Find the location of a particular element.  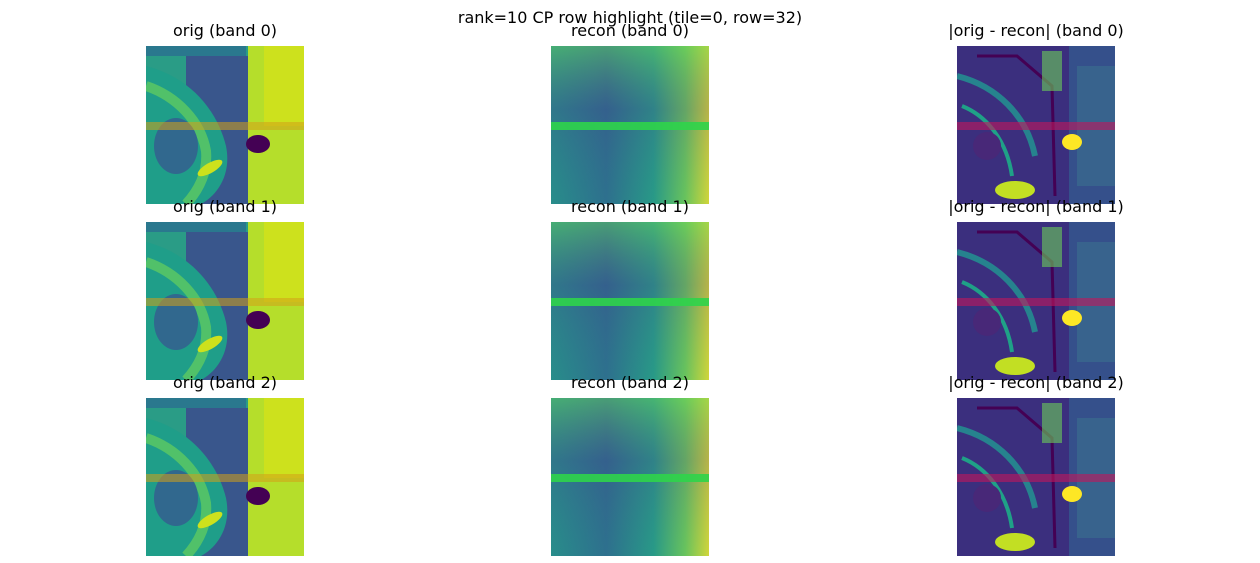

panel-title: orig (band 2) is located at coordinates (225, 382).